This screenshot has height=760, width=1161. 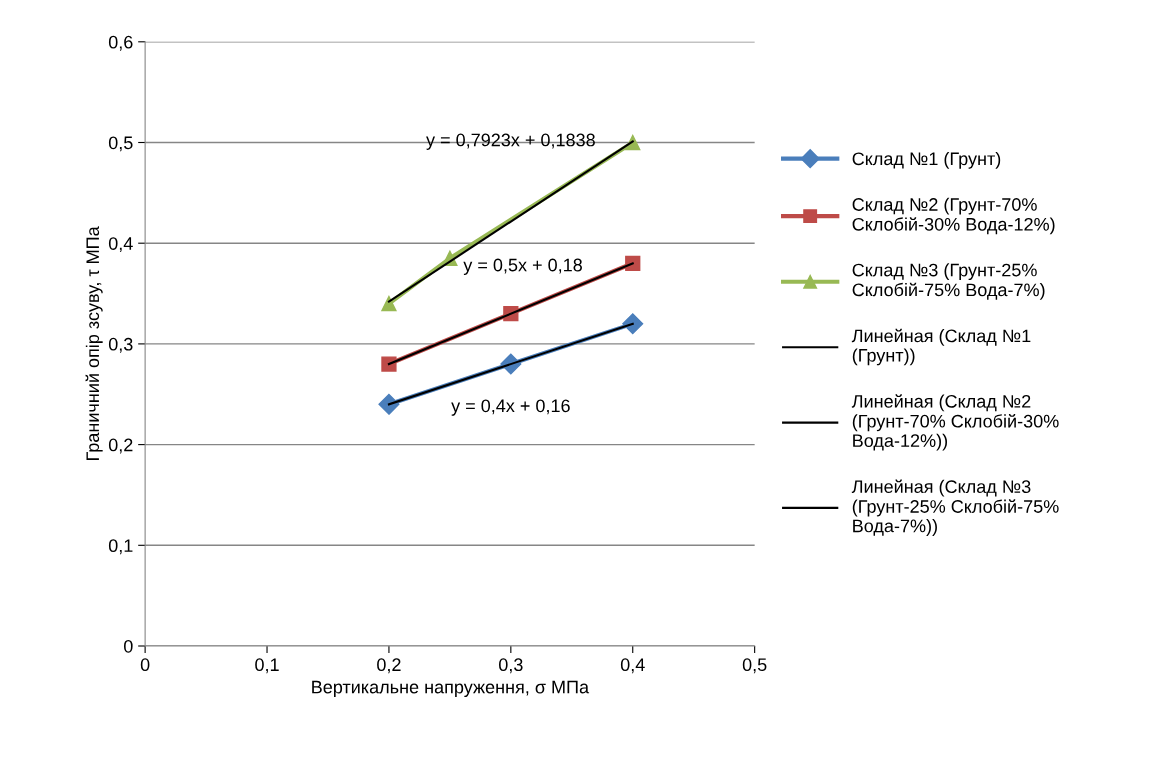 I want to click on y-tick-label: 0,2, so click(x=120, y=446).